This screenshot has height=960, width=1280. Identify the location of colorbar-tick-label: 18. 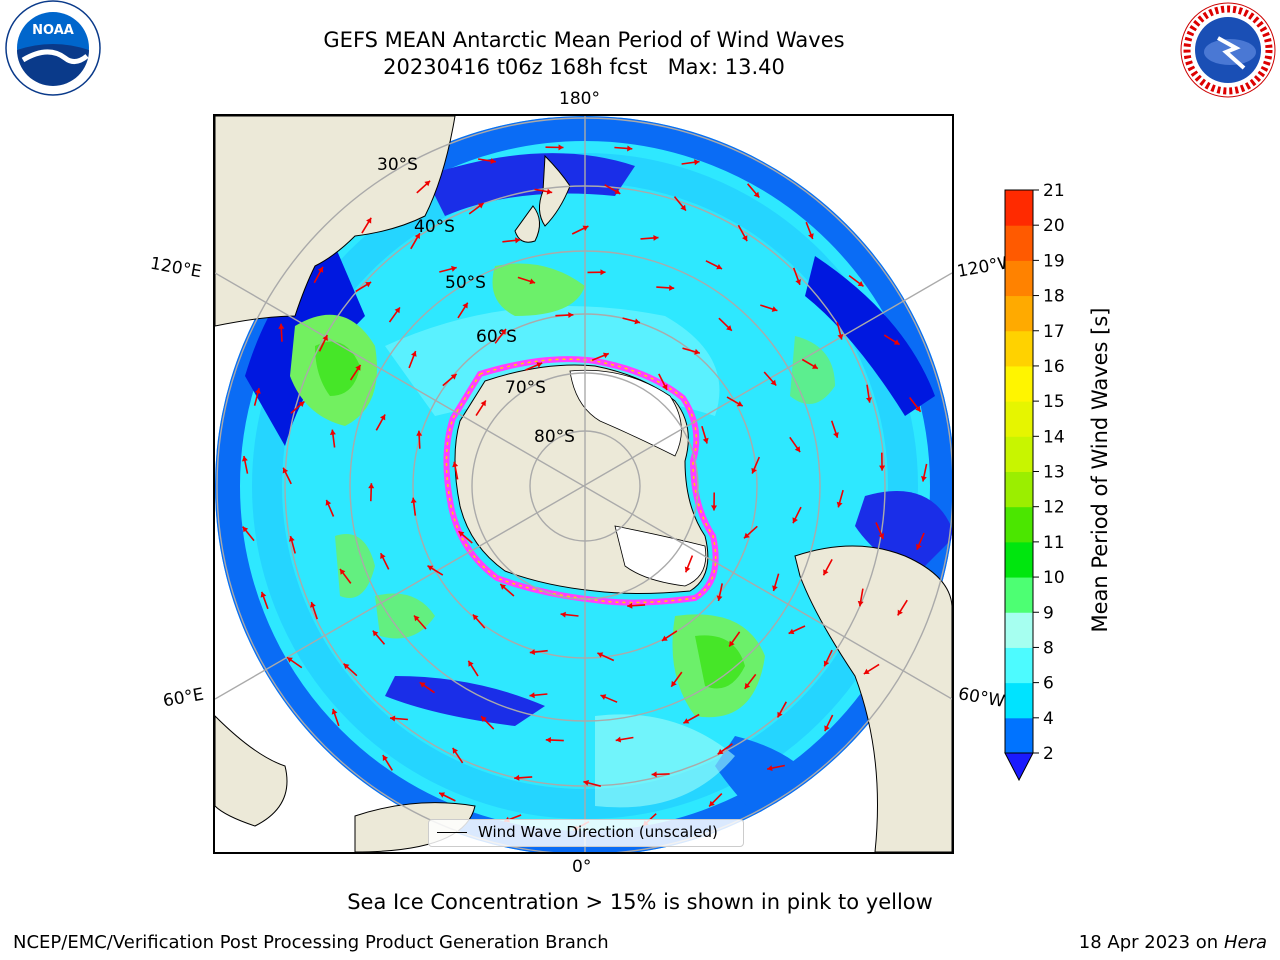
(1054, 297).